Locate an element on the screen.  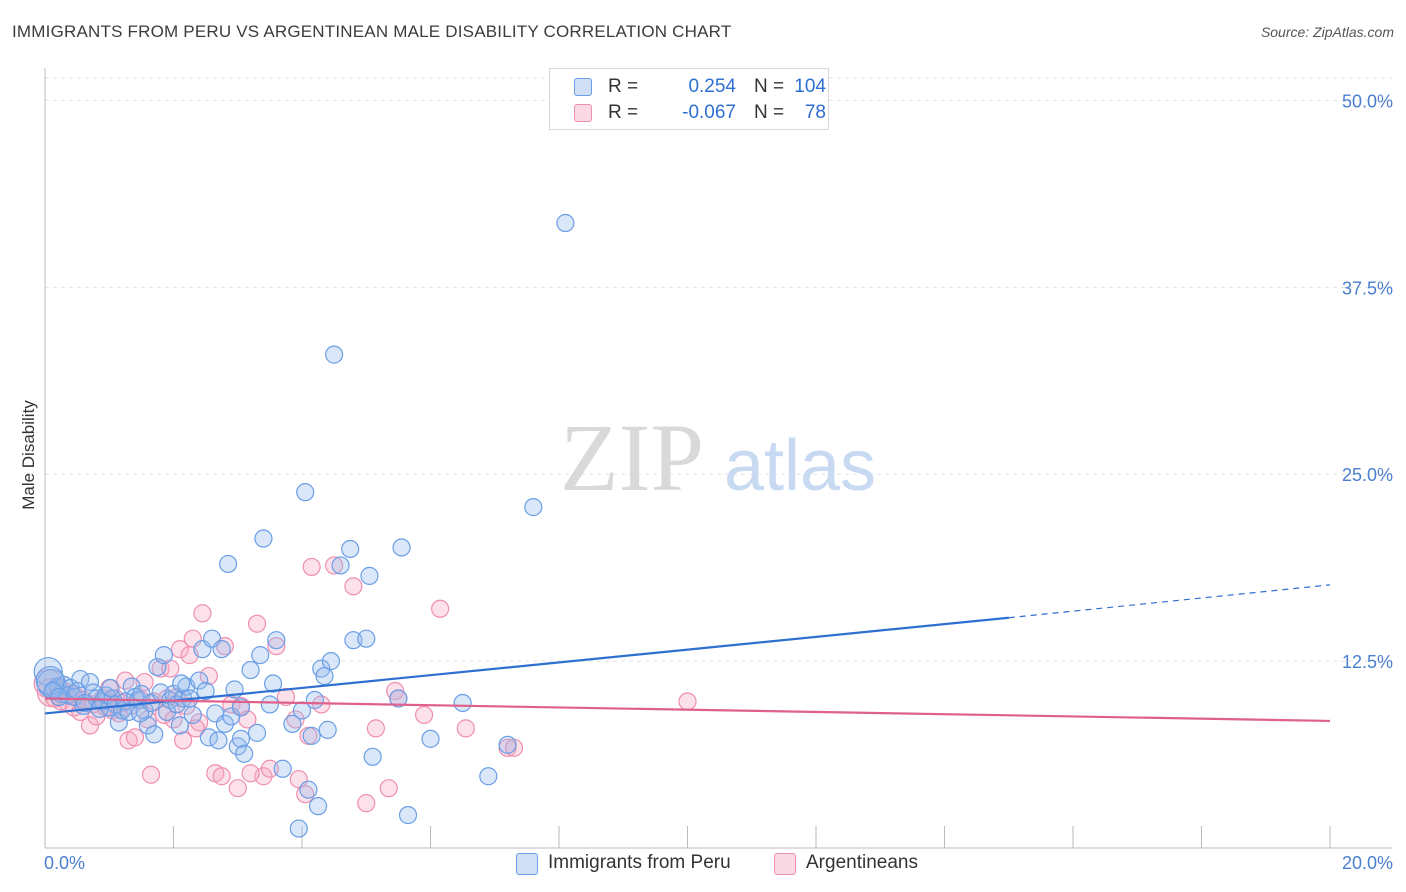
legend-n-value: 104 is located at coordinates (810, 86).